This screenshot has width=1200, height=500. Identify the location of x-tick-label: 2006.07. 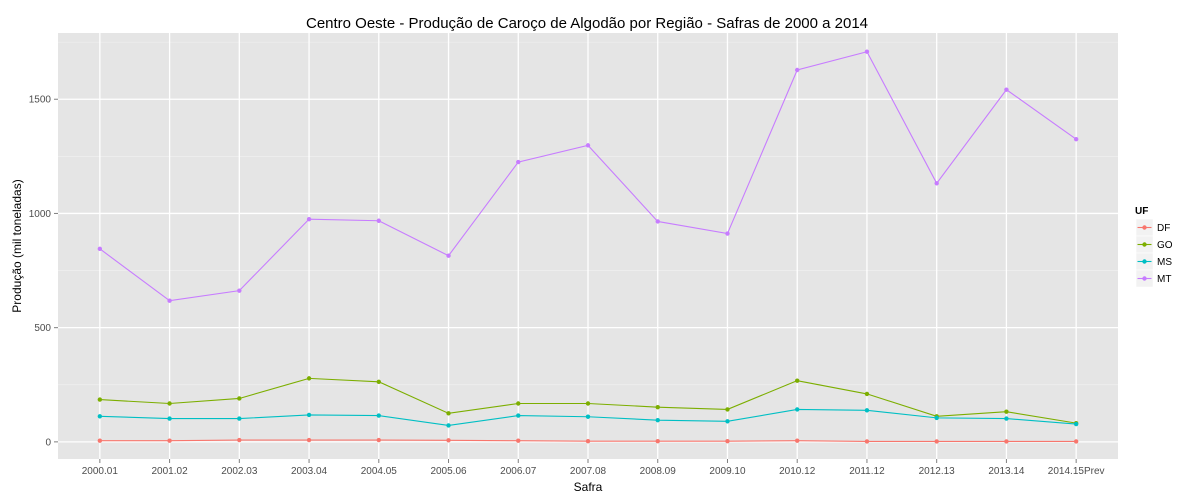
(518, 471).